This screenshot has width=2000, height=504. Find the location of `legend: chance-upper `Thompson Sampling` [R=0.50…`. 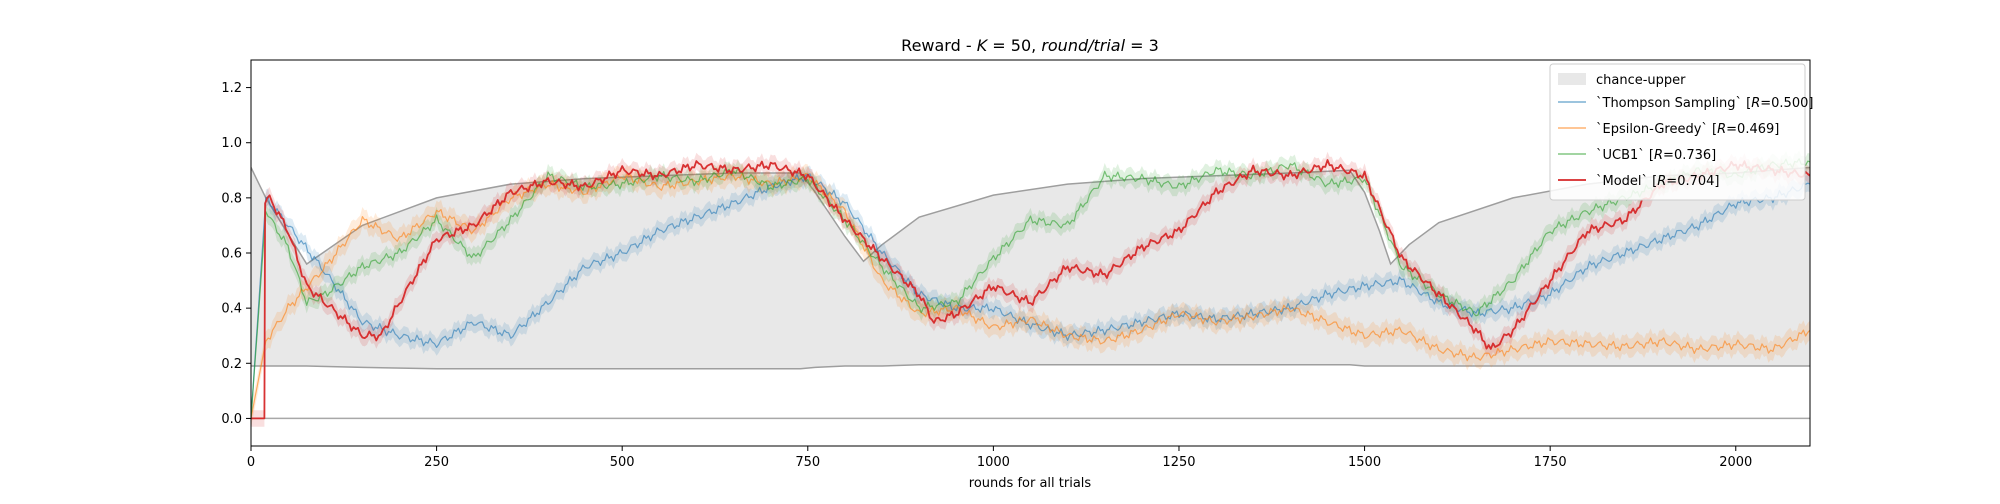

legend: chance-upper `Thompson Sampling` [R=0.50… is located at coordinates (1681, 132).